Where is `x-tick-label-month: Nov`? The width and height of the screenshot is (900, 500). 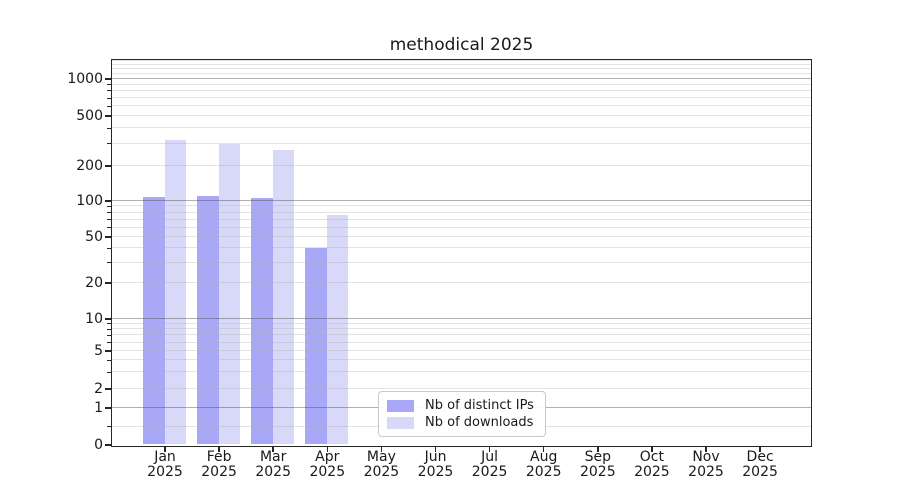 x-tick-label-month: Nov is located at coordinates (706, 457).